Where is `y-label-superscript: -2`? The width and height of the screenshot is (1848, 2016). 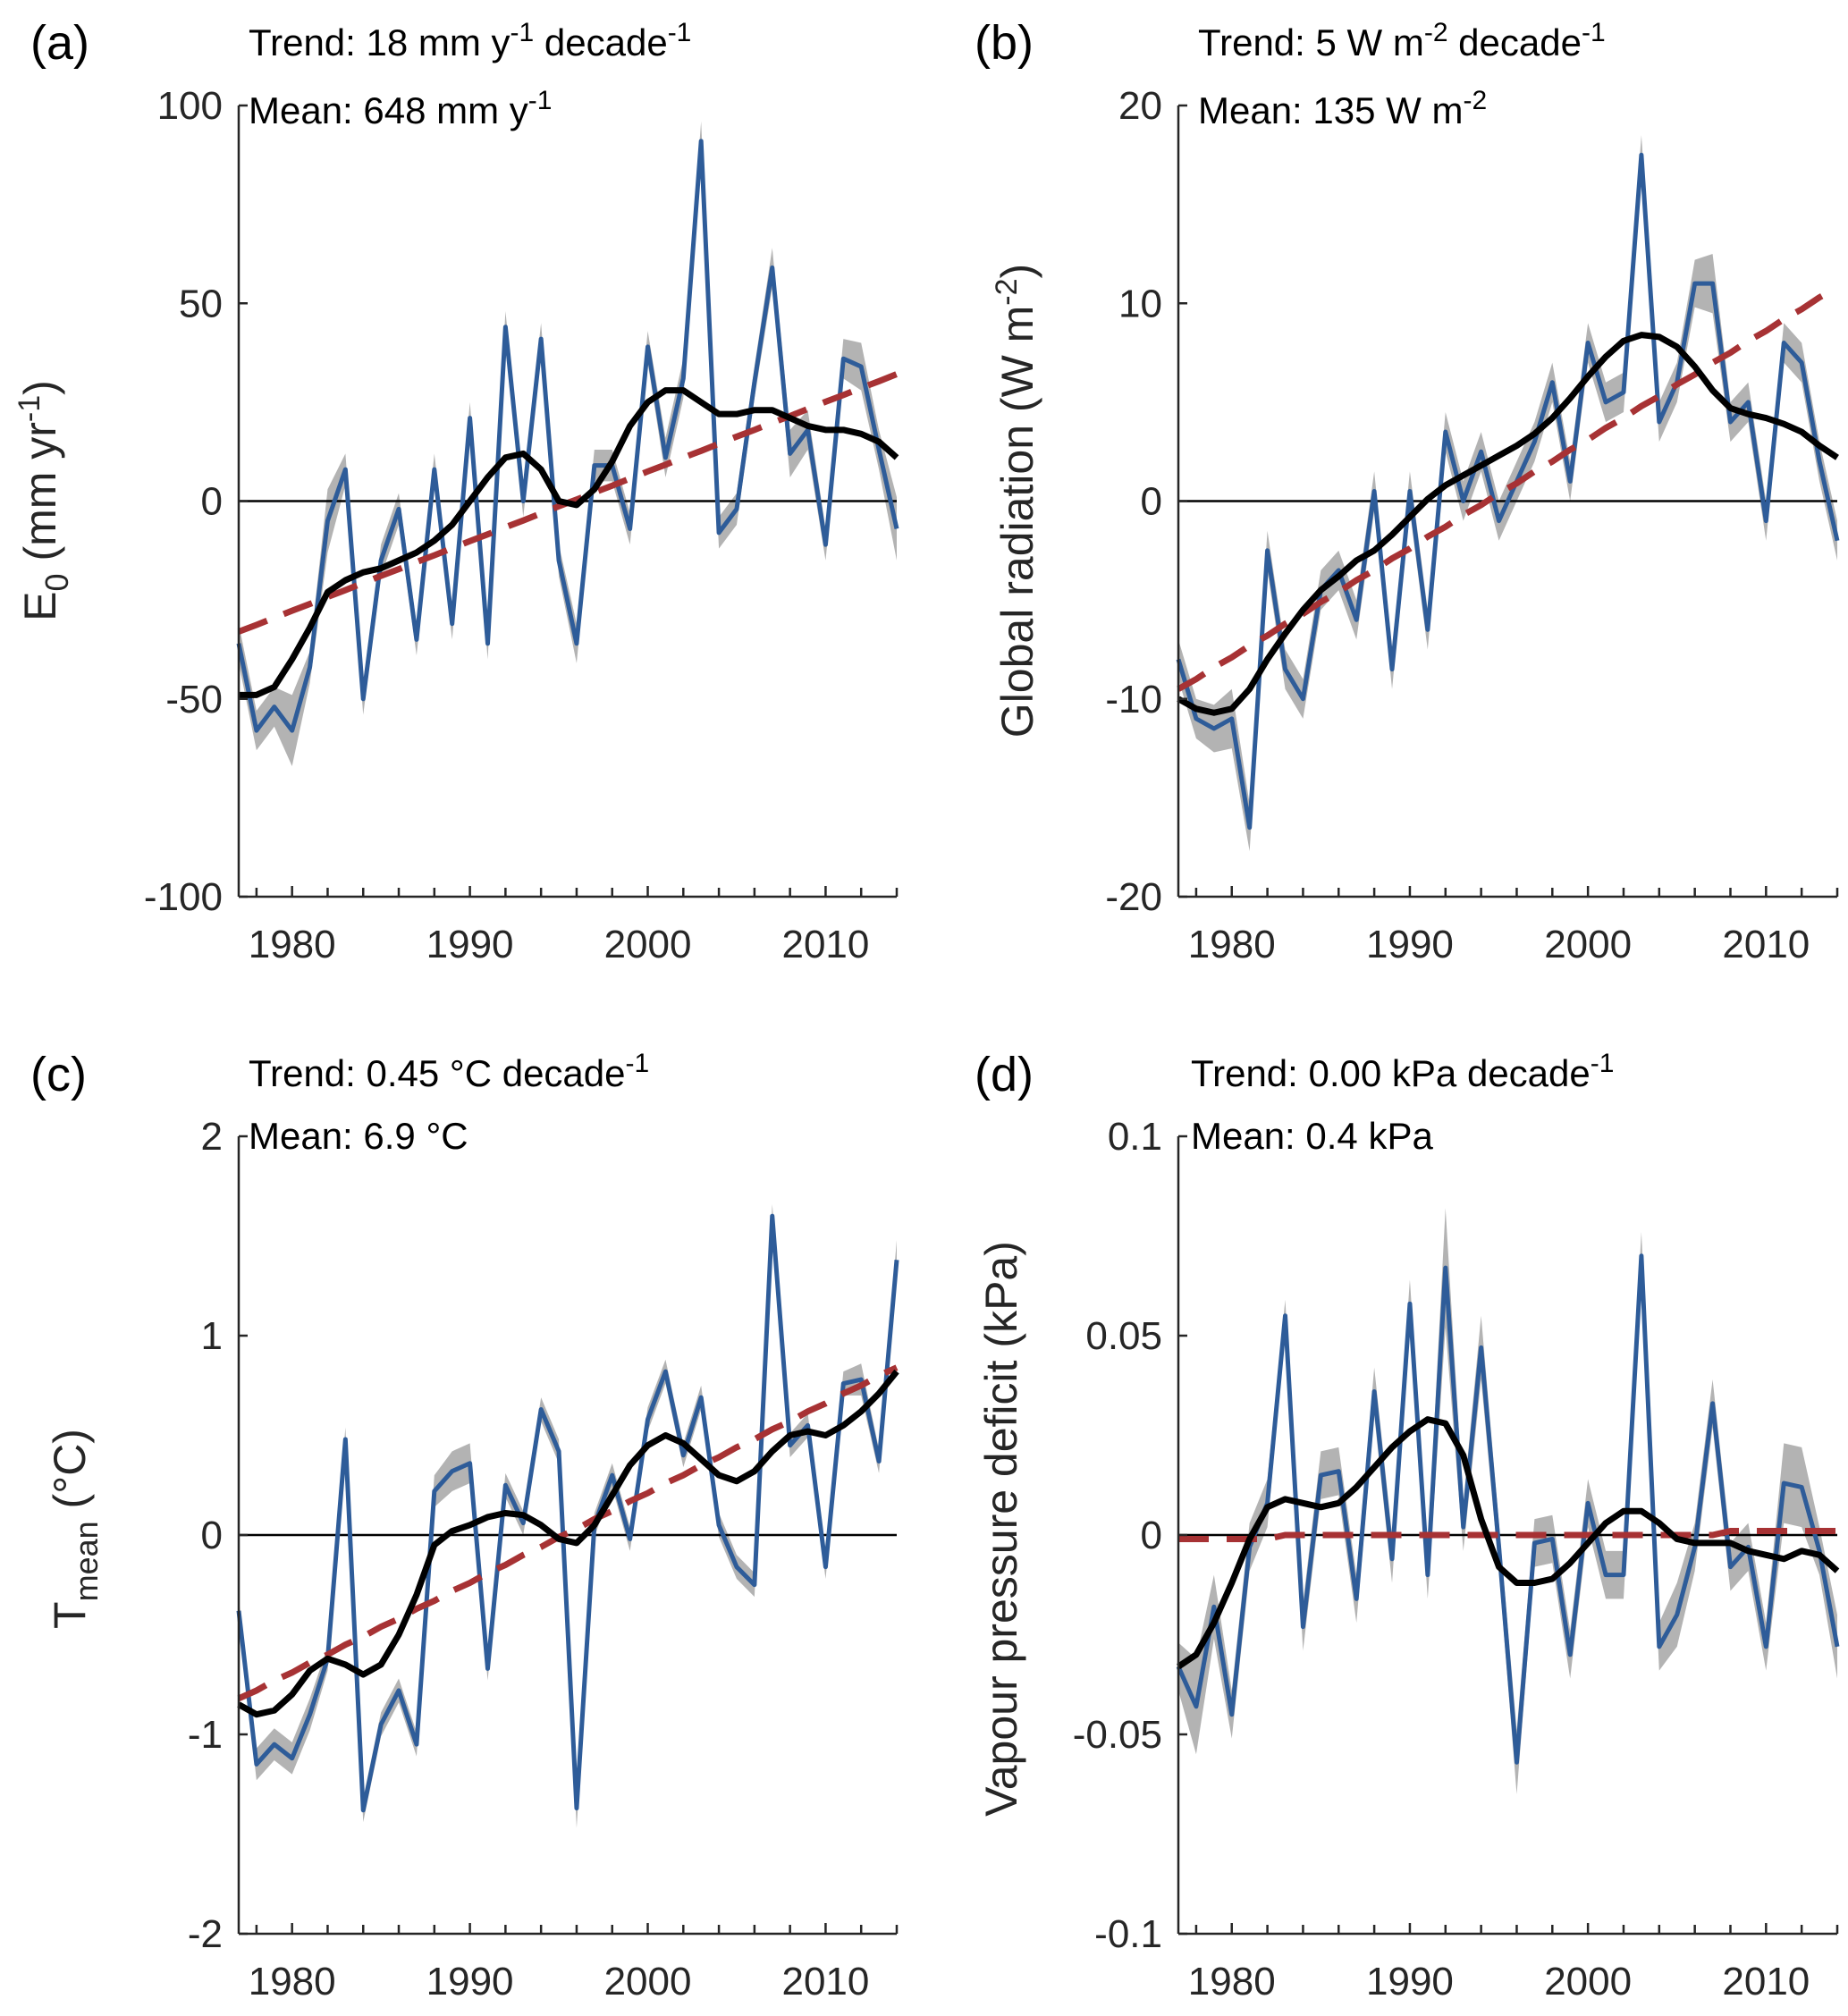 y-label-superscript: -2 is located at coordinates (1007, 291).